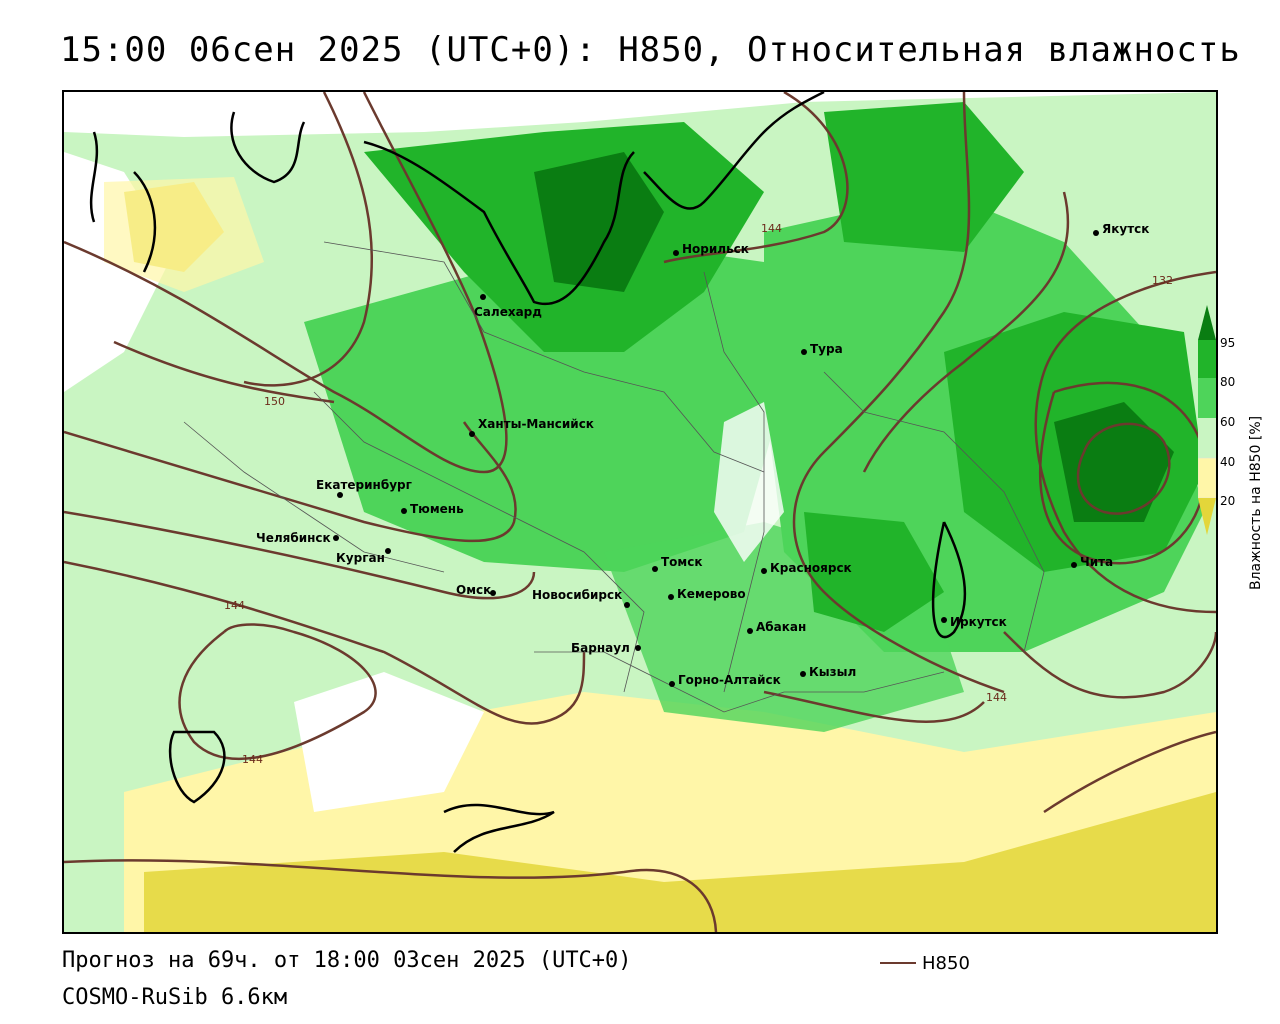 Image resolution: width=1280 pixels, height=1024 pixels. What do you see at coordinates (293, 538) in the screenshot?
I see `city-label: Челябинск` at bounding box center [293, 538].